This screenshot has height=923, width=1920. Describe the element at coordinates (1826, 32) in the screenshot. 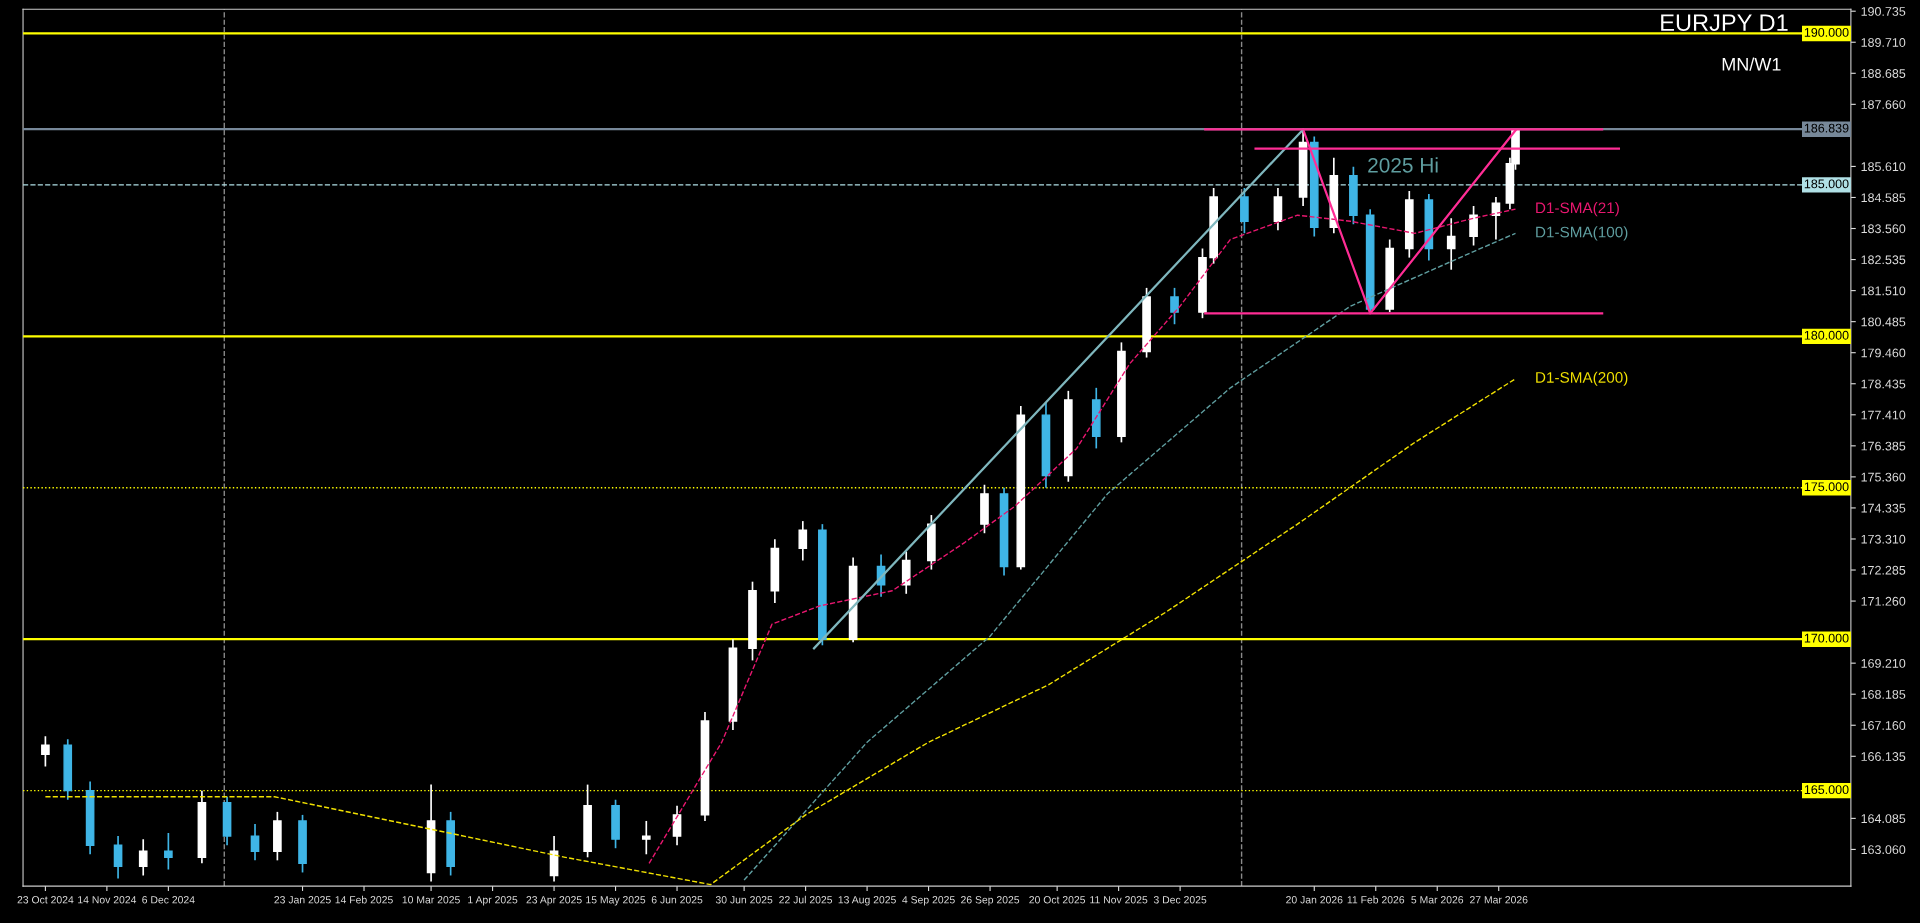

I see `ref-line-label: 190.000` at that location.